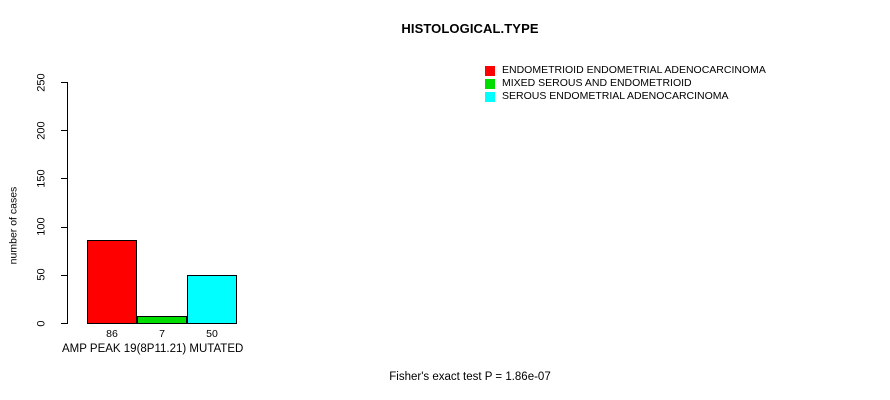  What do you see at coordinates (112, 334) in the screenshot?
I see `bar-value-label: 86` at bounding box center [112, 334].